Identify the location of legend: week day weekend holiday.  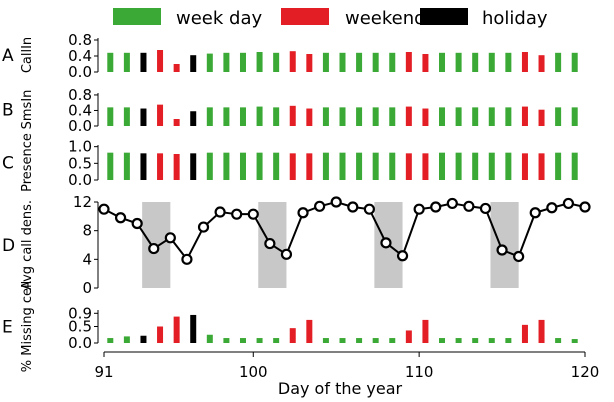
(330, 18).